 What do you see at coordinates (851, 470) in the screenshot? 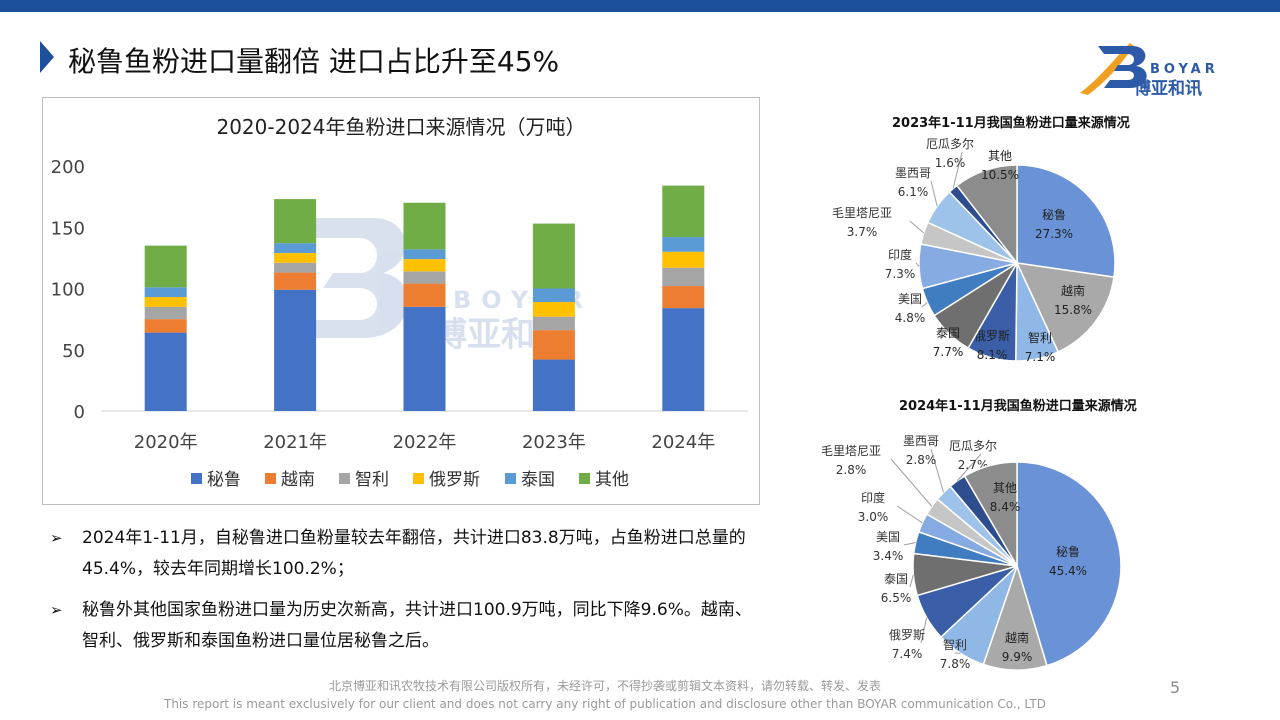
I see `pie-value-毛里塔尼亚: 2.8%` at bounding box center [851, 470].